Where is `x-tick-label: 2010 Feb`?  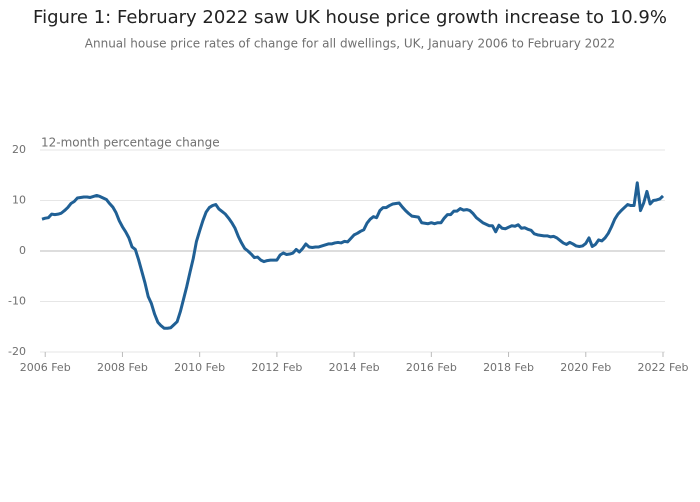 x-tick-label: 2010 Feb is located at coordinates (199, 367).